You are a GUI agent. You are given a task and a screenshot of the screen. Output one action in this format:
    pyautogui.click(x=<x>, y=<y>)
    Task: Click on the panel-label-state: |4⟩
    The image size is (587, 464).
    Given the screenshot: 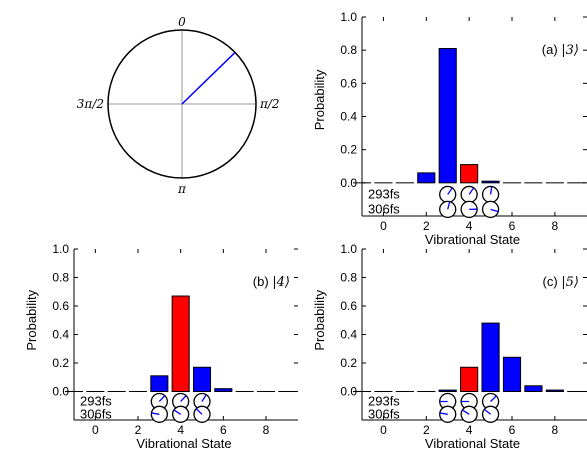 What is the action you would take?
    pyautogui.click(x=281, y=282)
    